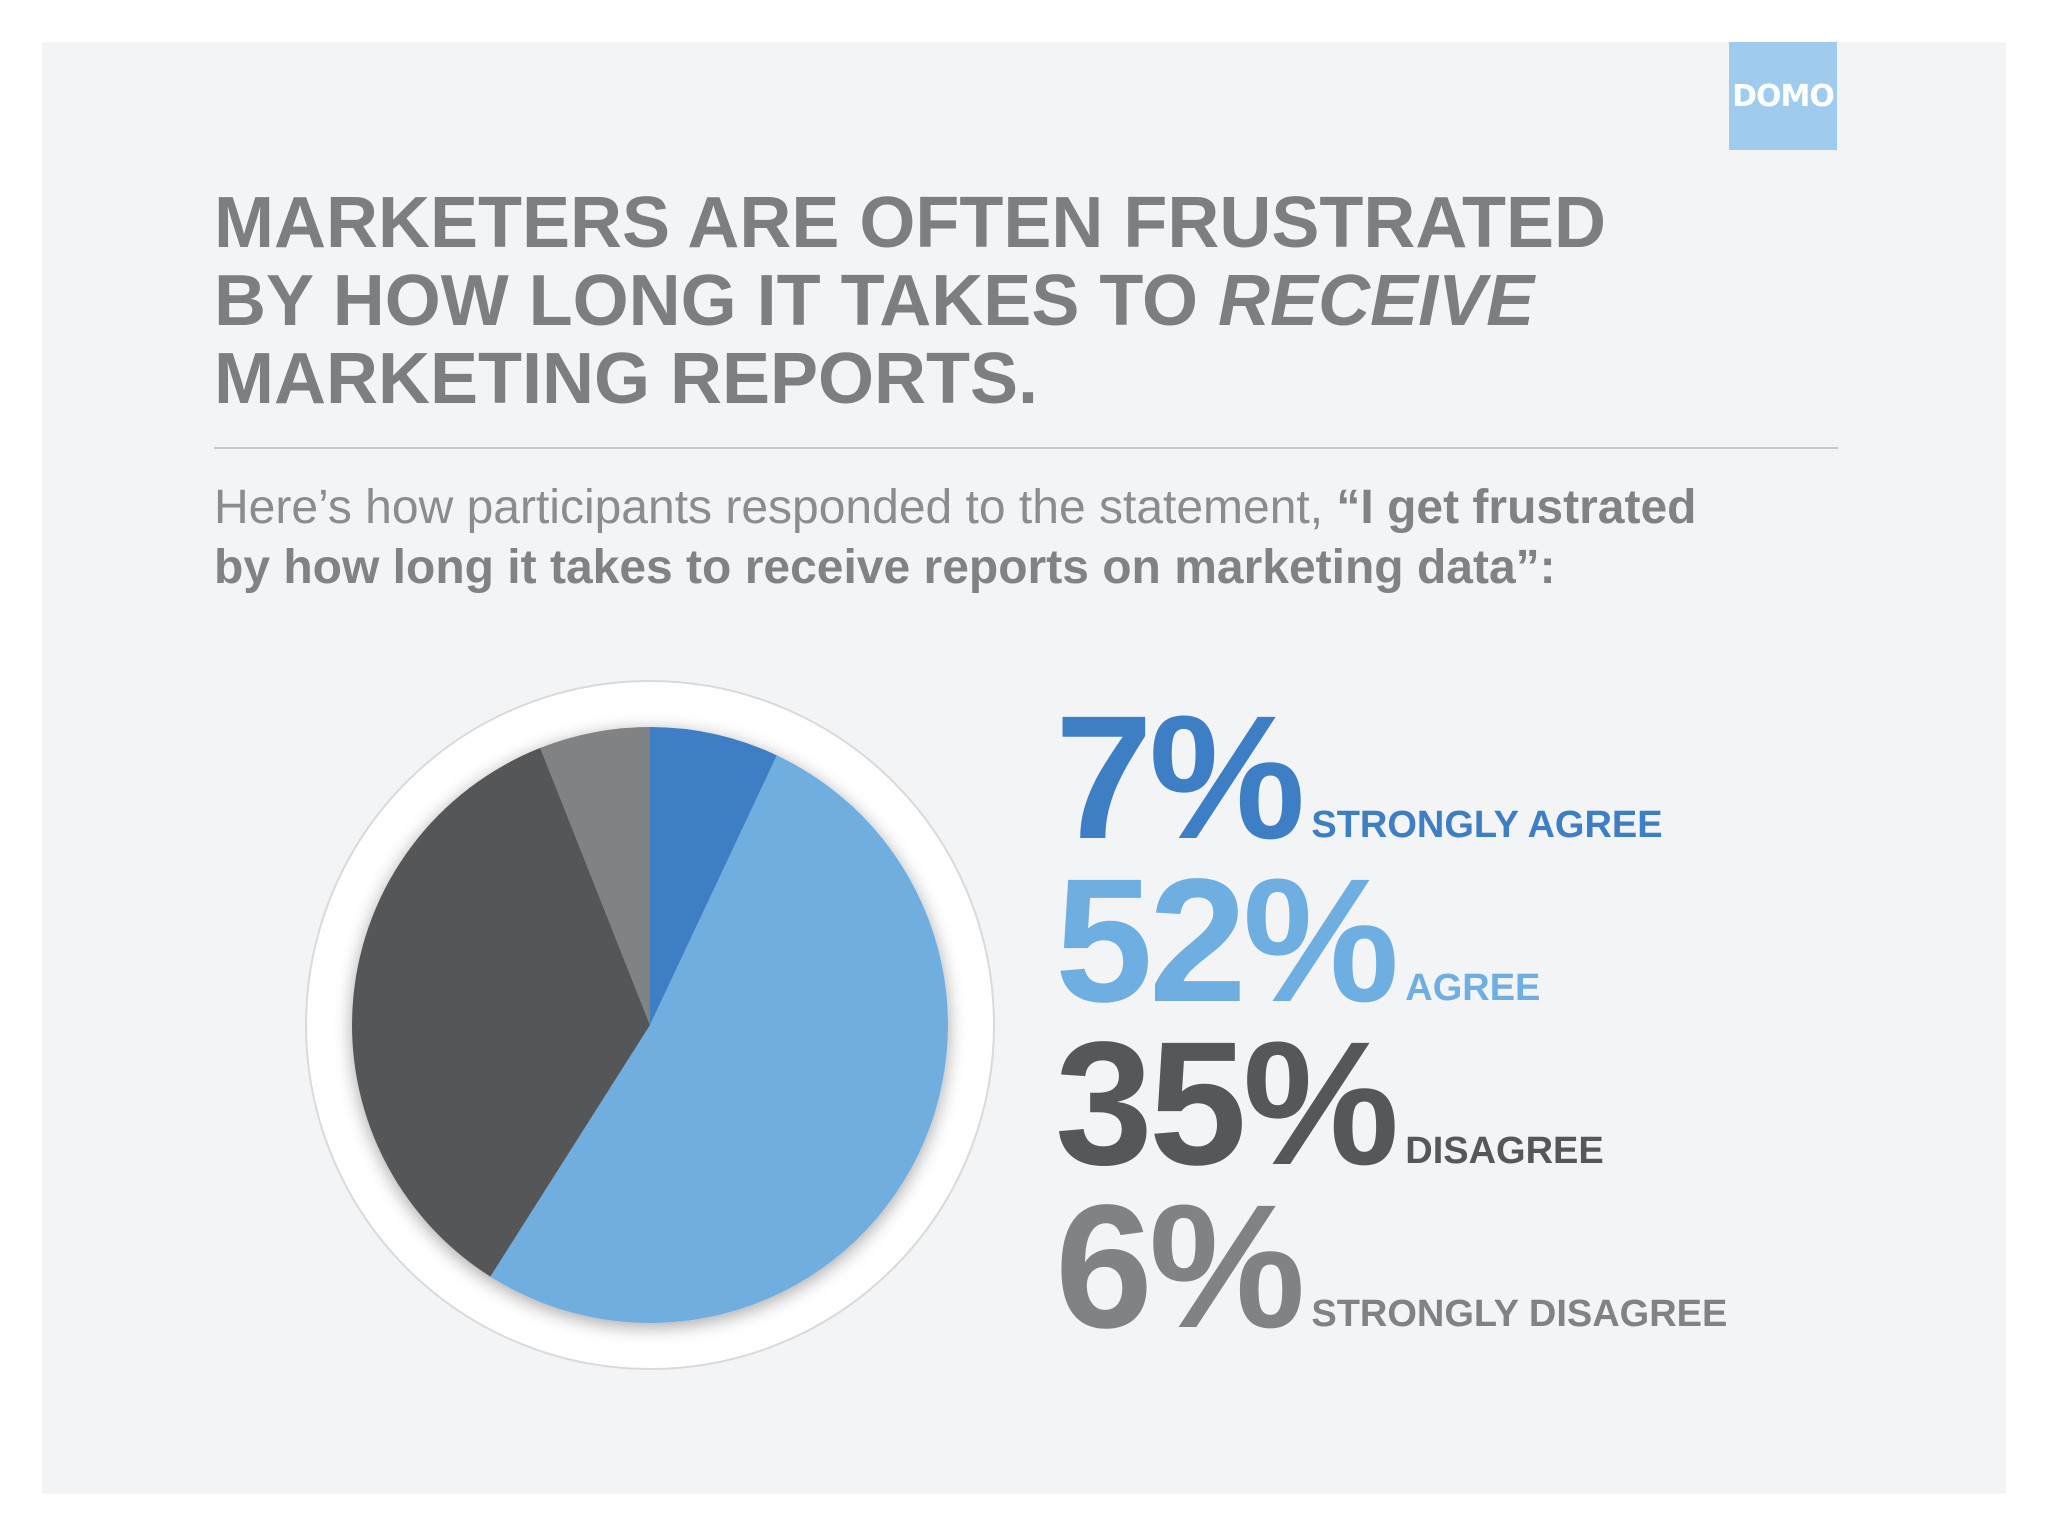  What do you see at coordinates (1505, 941) in the screenshot?
I see `legend-item-agree: 52% AGREE` at bounding box center [1505, 941].